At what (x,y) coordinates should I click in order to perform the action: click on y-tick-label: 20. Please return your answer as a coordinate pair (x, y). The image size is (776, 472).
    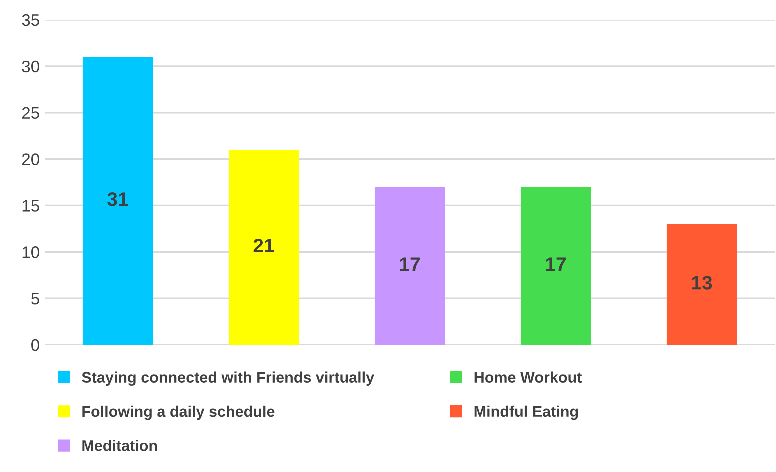
    Looking at the image, I should click on (31, 160).